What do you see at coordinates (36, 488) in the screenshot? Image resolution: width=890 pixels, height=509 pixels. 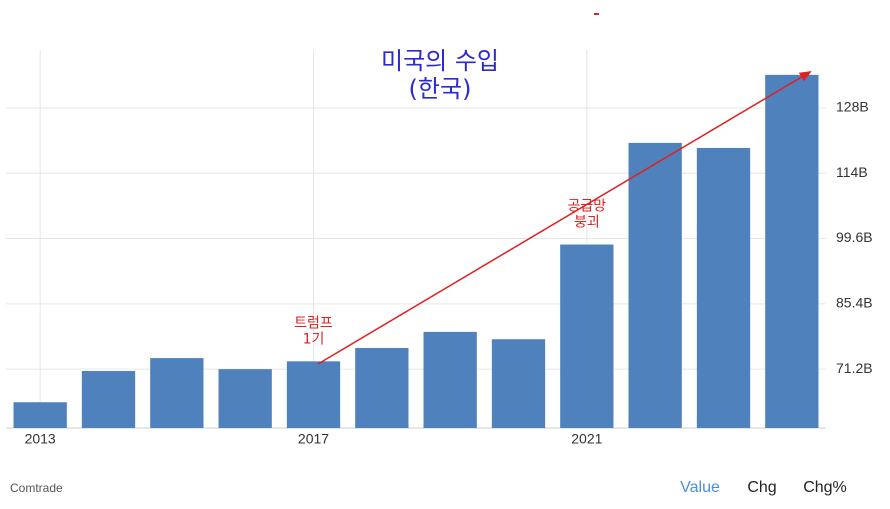 I see `source: Comtrade` at bounding box center [36, 488].